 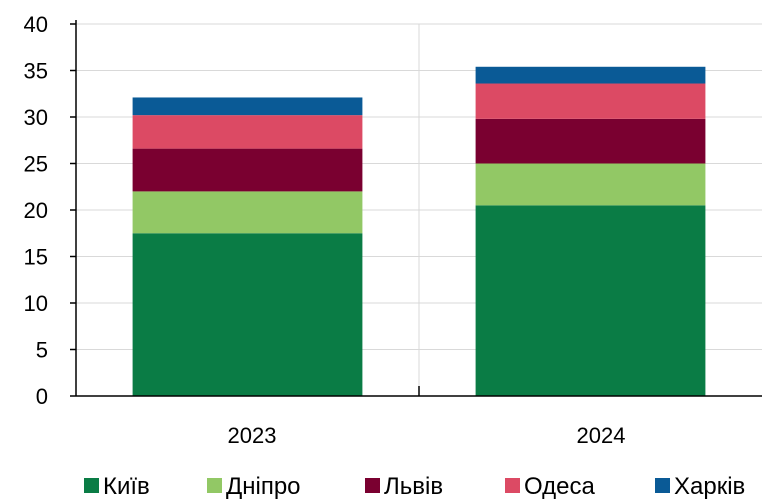 What do you see at coordinates (512, 485) in the screenshot?
I see `legend-swatch-odesa` at bounding box center [512, 485].